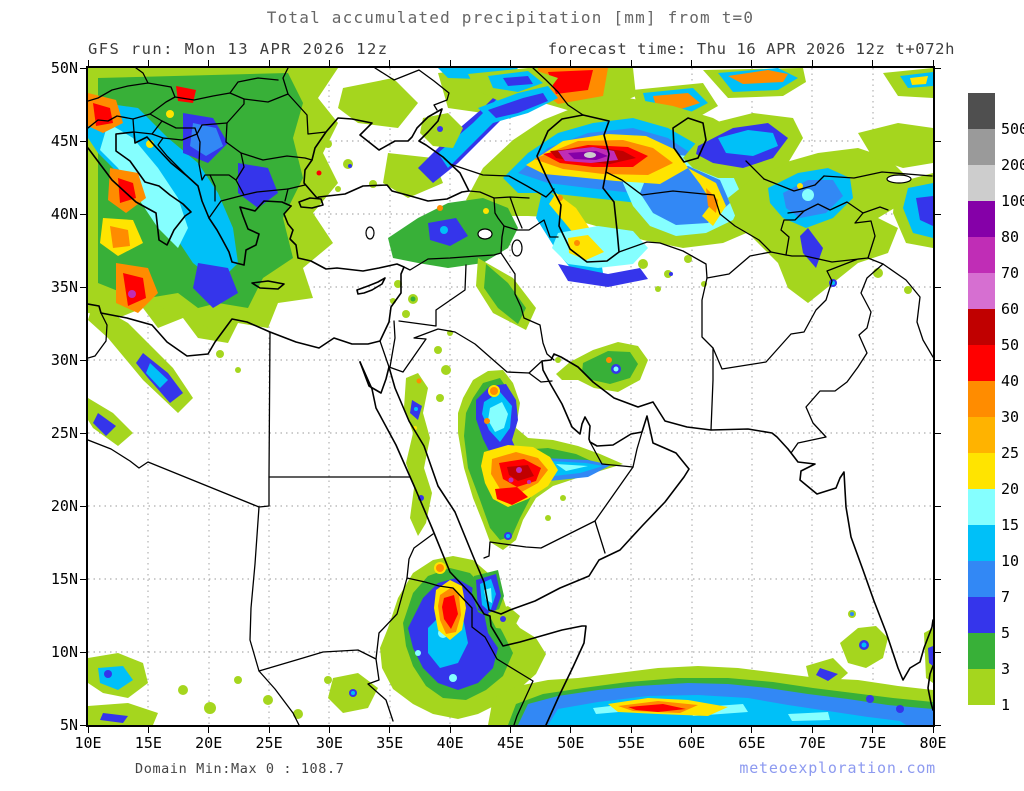 This screenshot has height=791, width=1024. I want to click on x-tick-label: 20E, so click(209, 743).